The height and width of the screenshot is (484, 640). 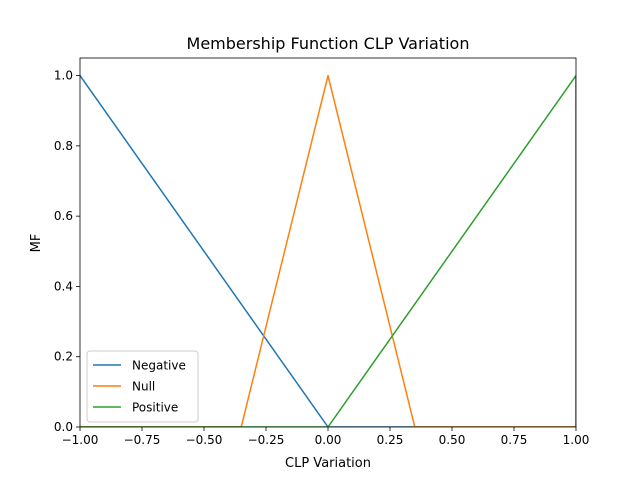 I want to click on x-tick-label: −0.75, so click(x=142, y=440).